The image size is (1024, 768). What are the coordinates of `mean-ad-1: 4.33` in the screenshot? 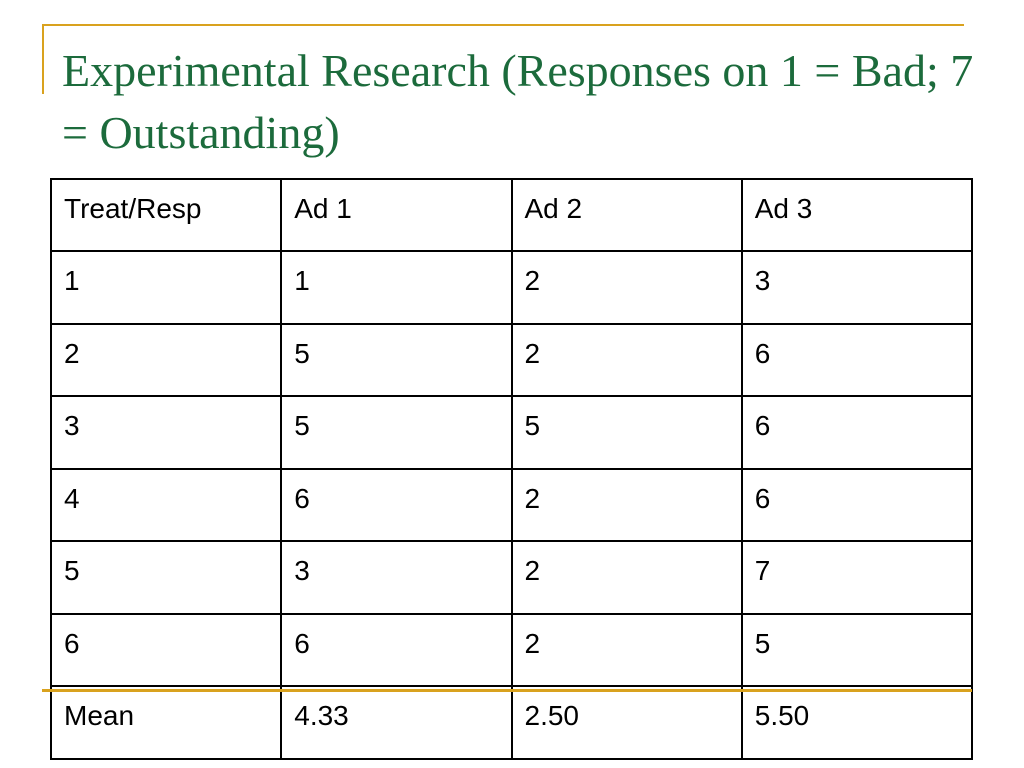 It's located at (396, 723).